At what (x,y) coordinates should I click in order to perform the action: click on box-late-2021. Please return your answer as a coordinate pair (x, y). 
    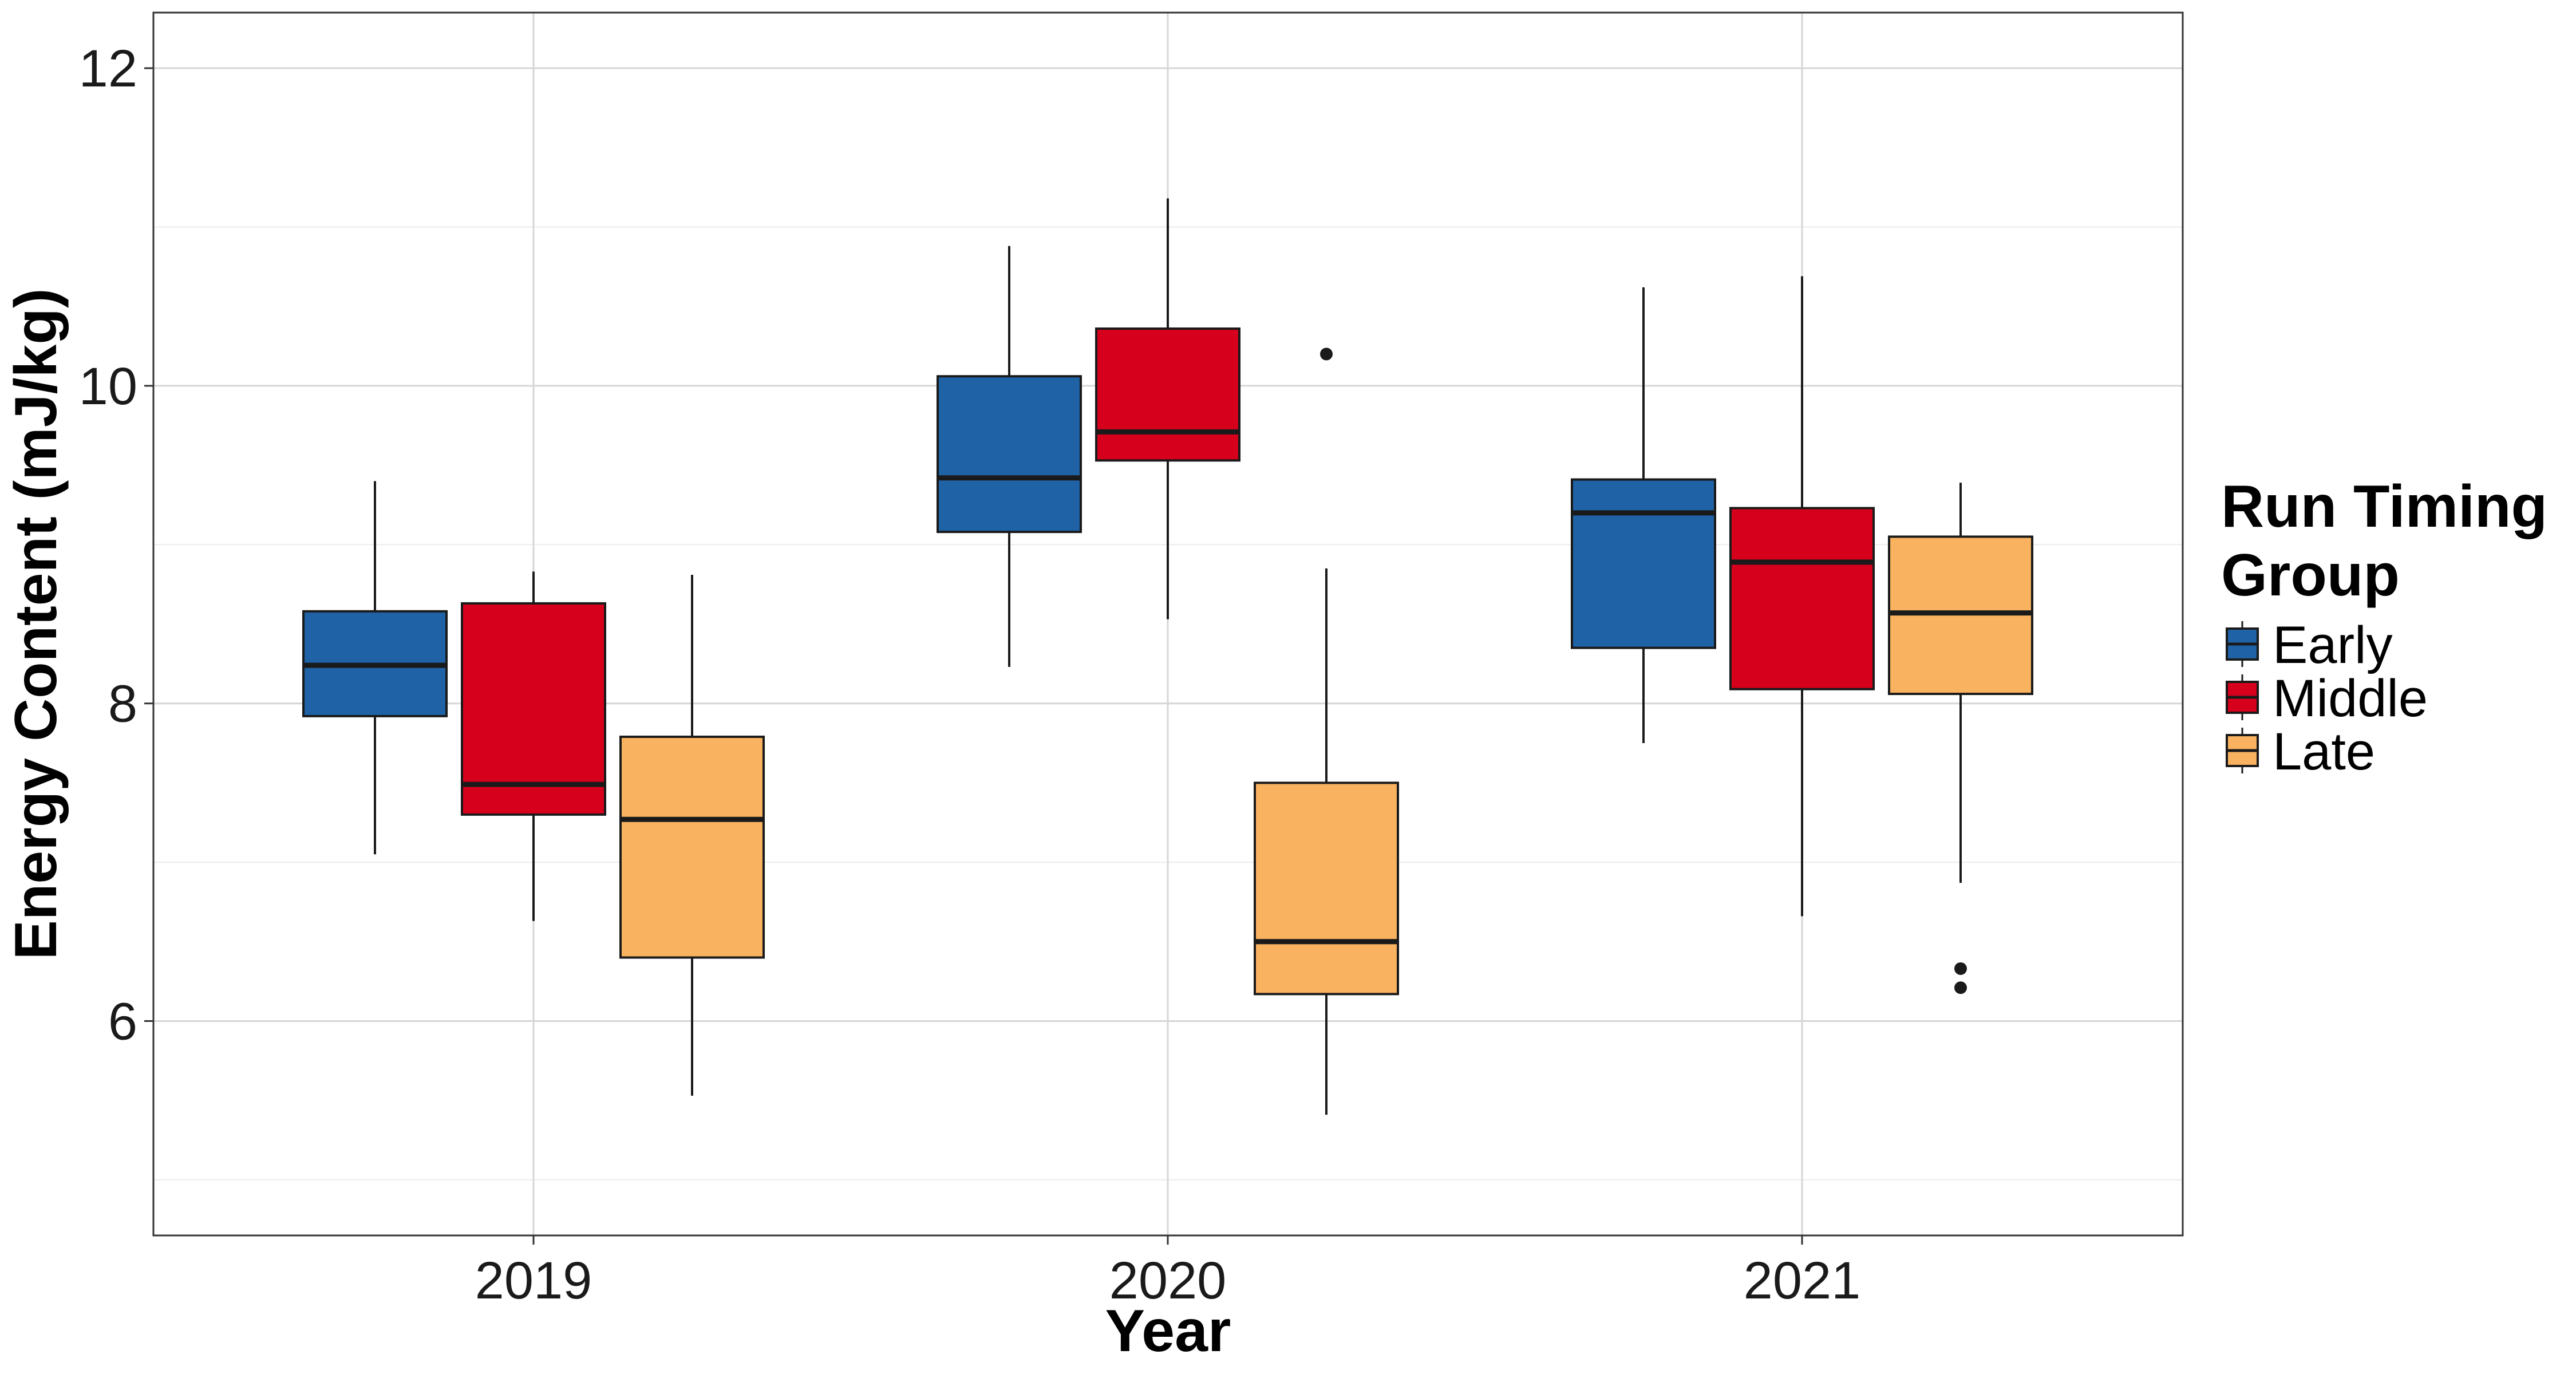
    Looking at the image, I should click on (1960, 738).